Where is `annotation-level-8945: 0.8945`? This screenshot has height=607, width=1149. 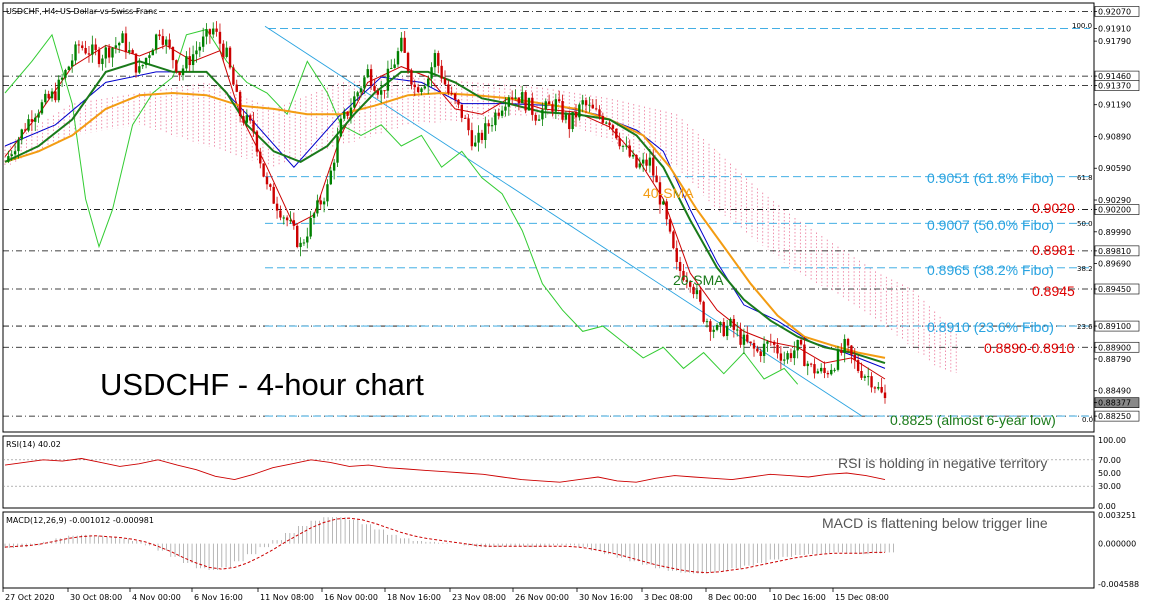 annotation-level-8945: 0.8945 is located at coordinates (1053, 291).